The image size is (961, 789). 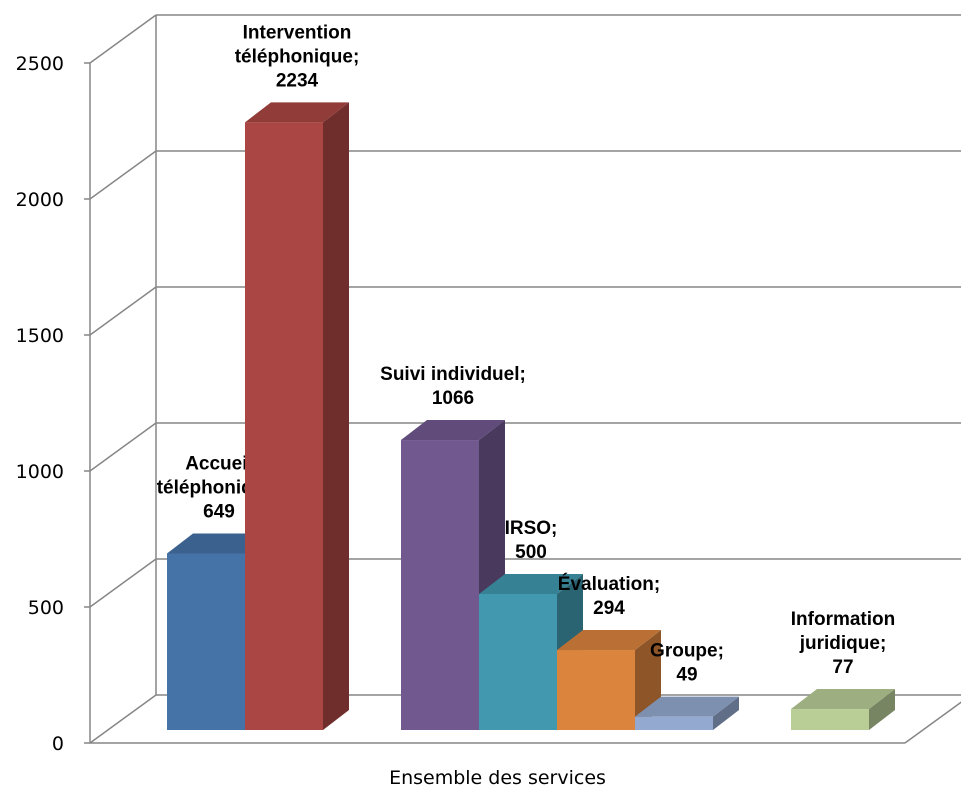 What do you see at coordinates (453, 374) in the screenshot?
I see `data-label: Suivi individuel;` at bounding box center [453, 374].